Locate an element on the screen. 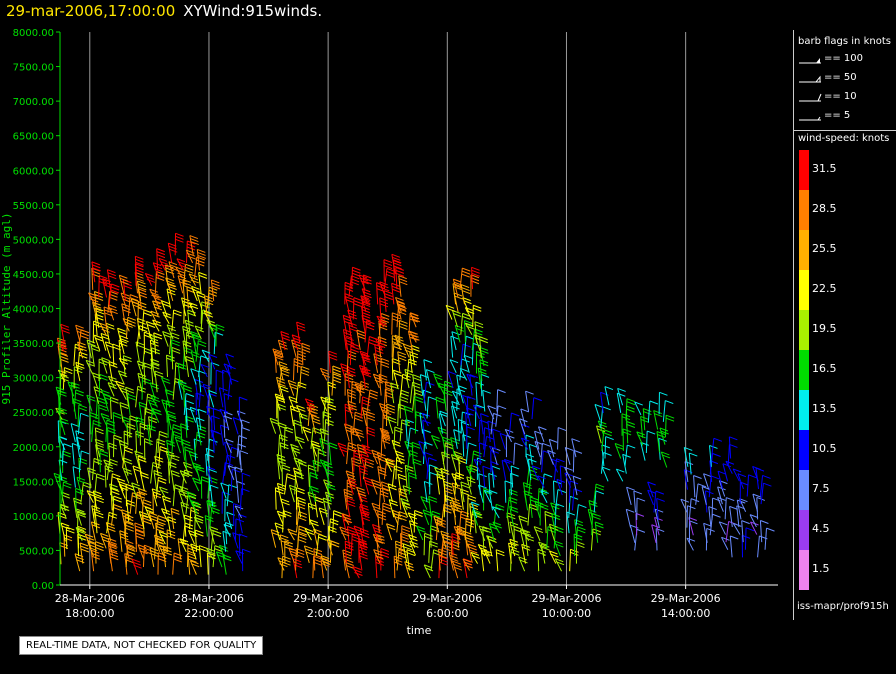 This screenshot has width=896, height=674. barb-flag-item: == 5 is located at coordinates (845, 116).